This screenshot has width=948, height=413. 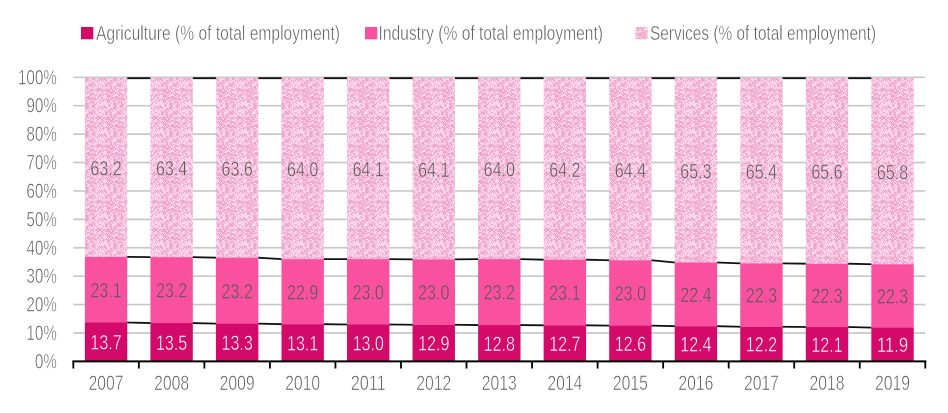 I want to click on svg-text: 65.8, so click(x=892, y=172).